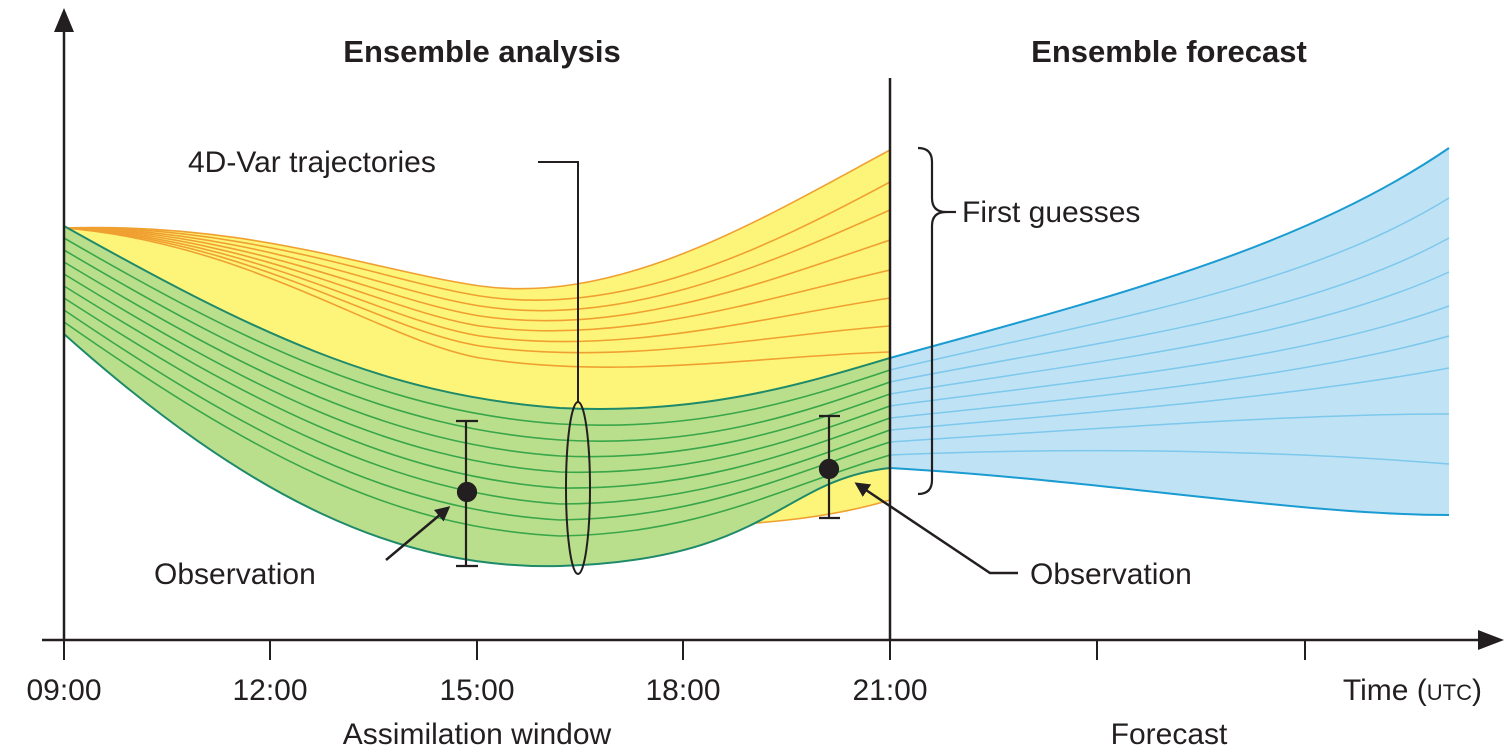  What do you see at coordinates (467, 493) in the screenshot?
I see `observation-left-marker` at bounding box center [467, 493].